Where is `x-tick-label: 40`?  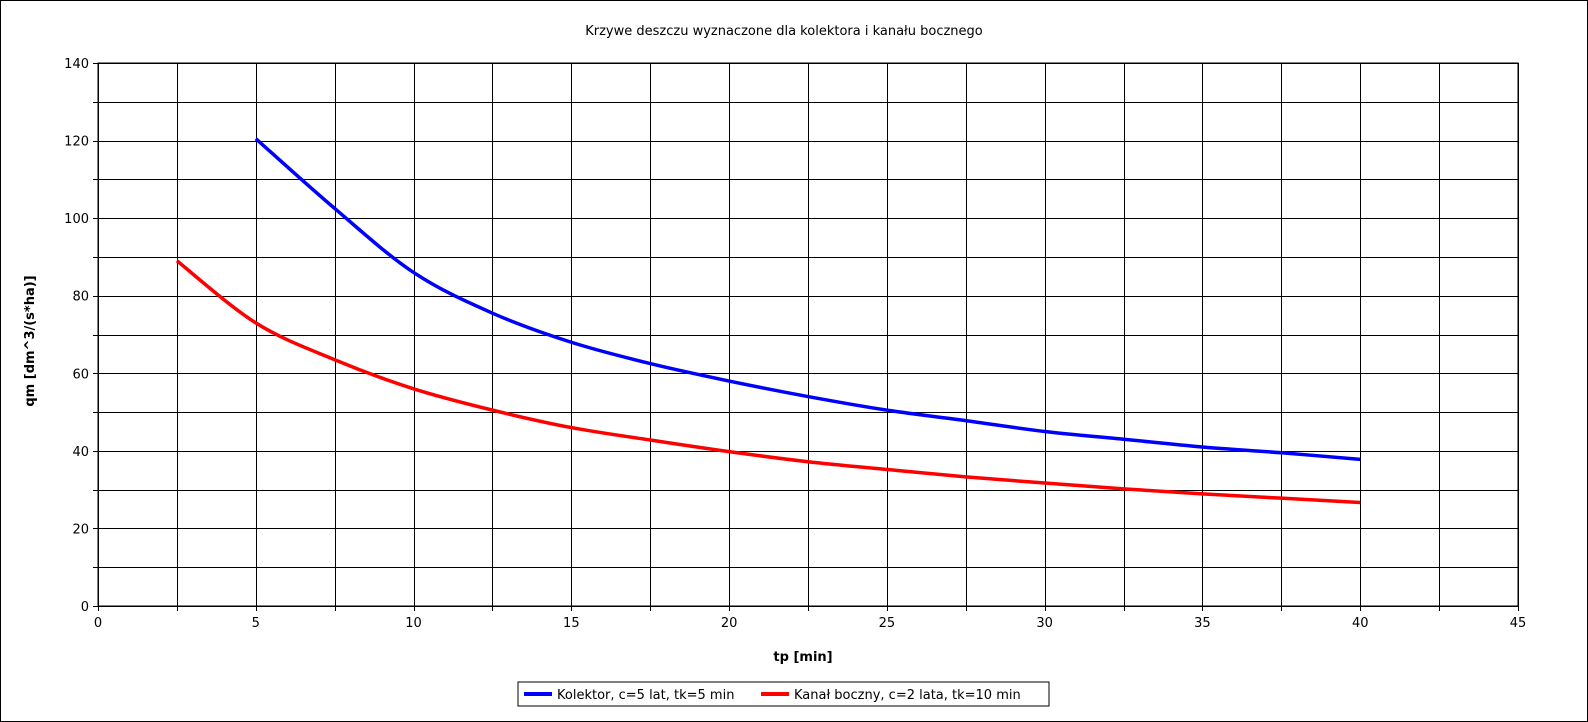
x-tick-label: 40 is located at coordinates (1360, 623).